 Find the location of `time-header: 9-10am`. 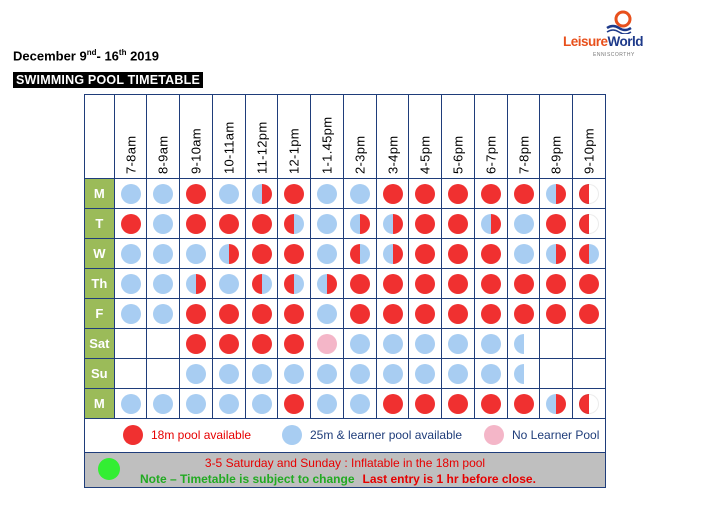

time-header: 9-10am is located at coordinates (196, 136).